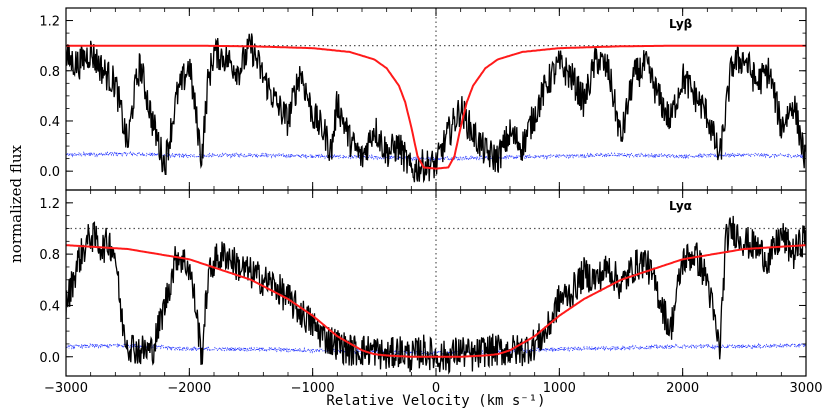 The image size is (830, 409). I want to click on lya-ytick-label: 1.2, so click(49, 204).